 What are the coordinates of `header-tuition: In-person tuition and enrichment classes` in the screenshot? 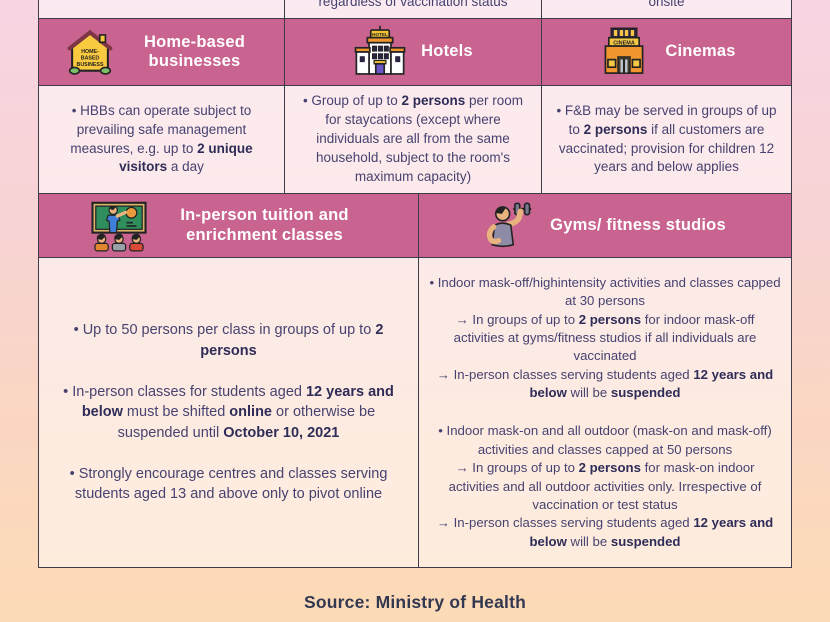 It's located at (228, 225).